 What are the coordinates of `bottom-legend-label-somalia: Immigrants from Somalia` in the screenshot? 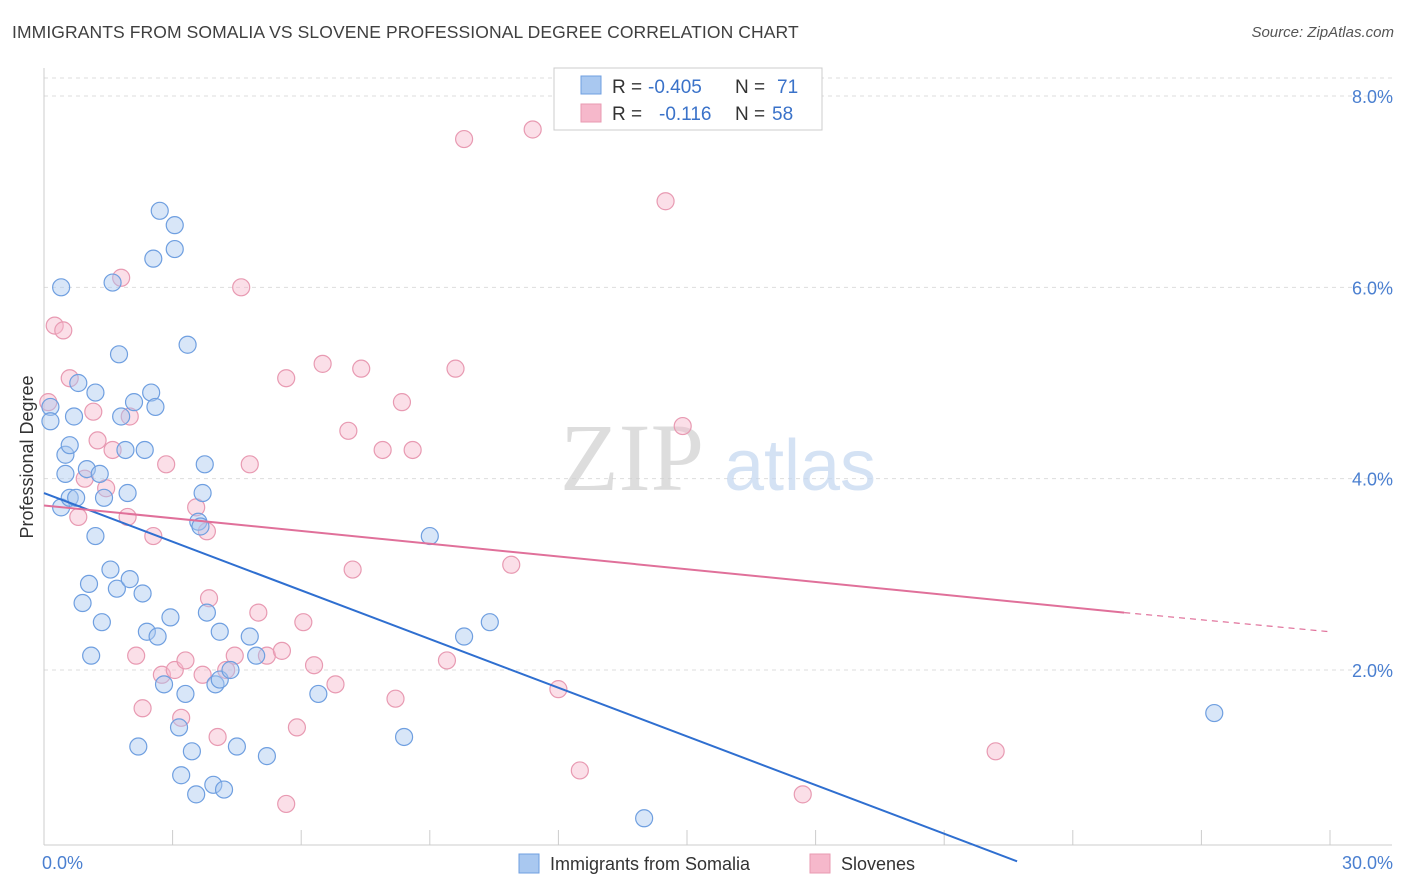 It's located at (650, 864).